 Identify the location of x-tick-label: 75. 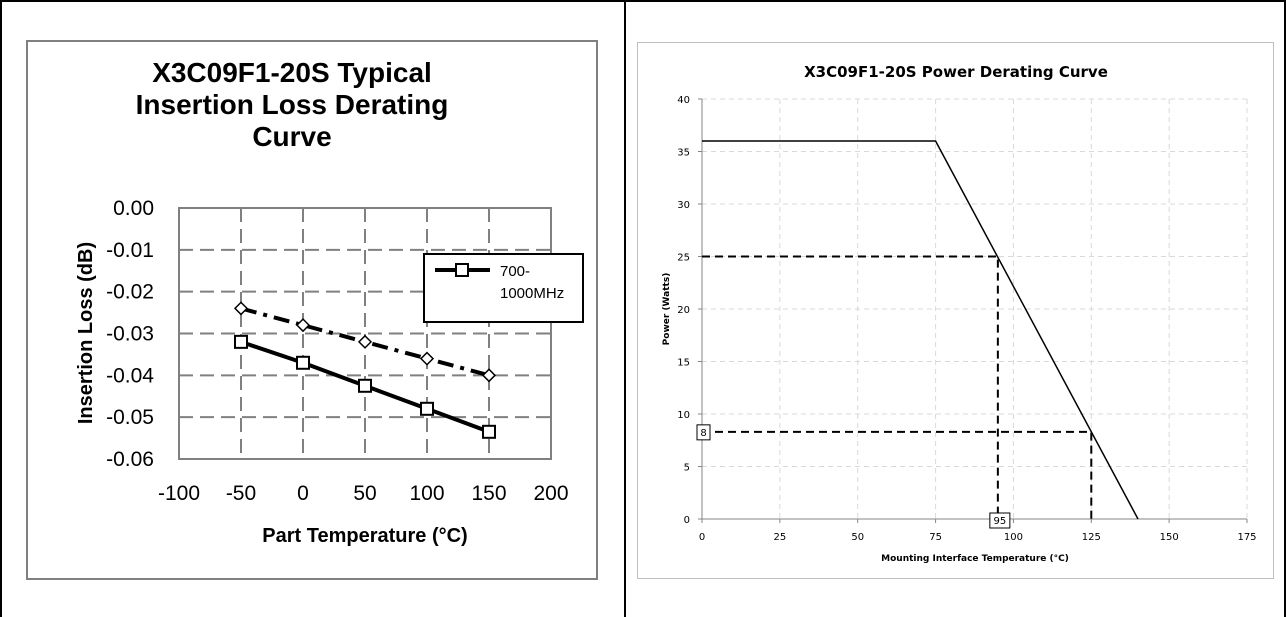
(935, 537).